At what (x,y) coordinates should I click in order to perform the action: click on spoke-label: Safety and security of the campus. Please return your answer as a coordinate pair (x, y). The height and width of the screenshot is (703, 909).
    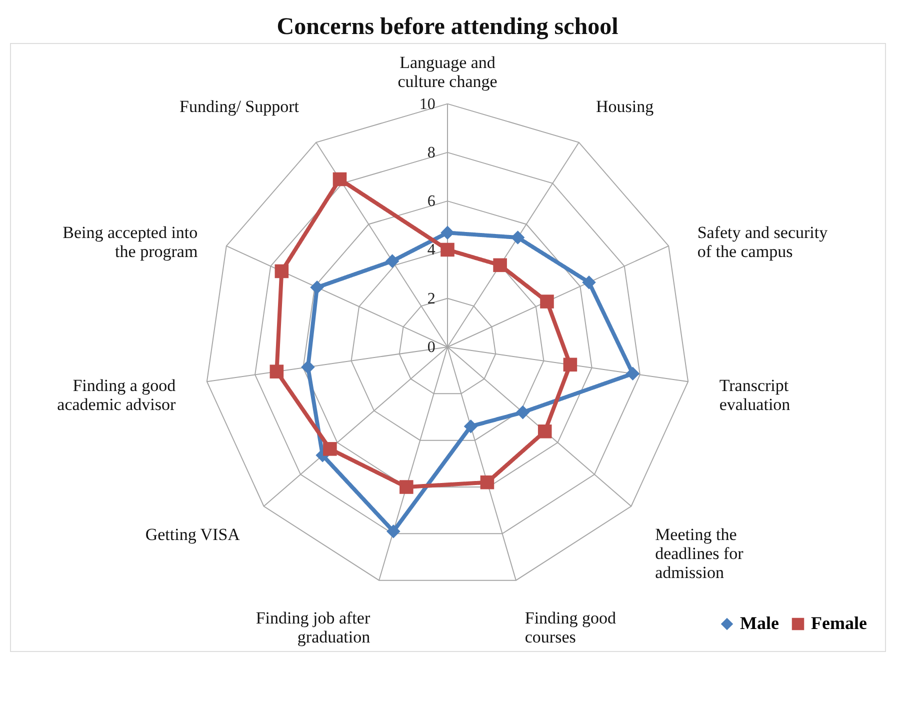
    Looking at the image, I should click on (762, 241).